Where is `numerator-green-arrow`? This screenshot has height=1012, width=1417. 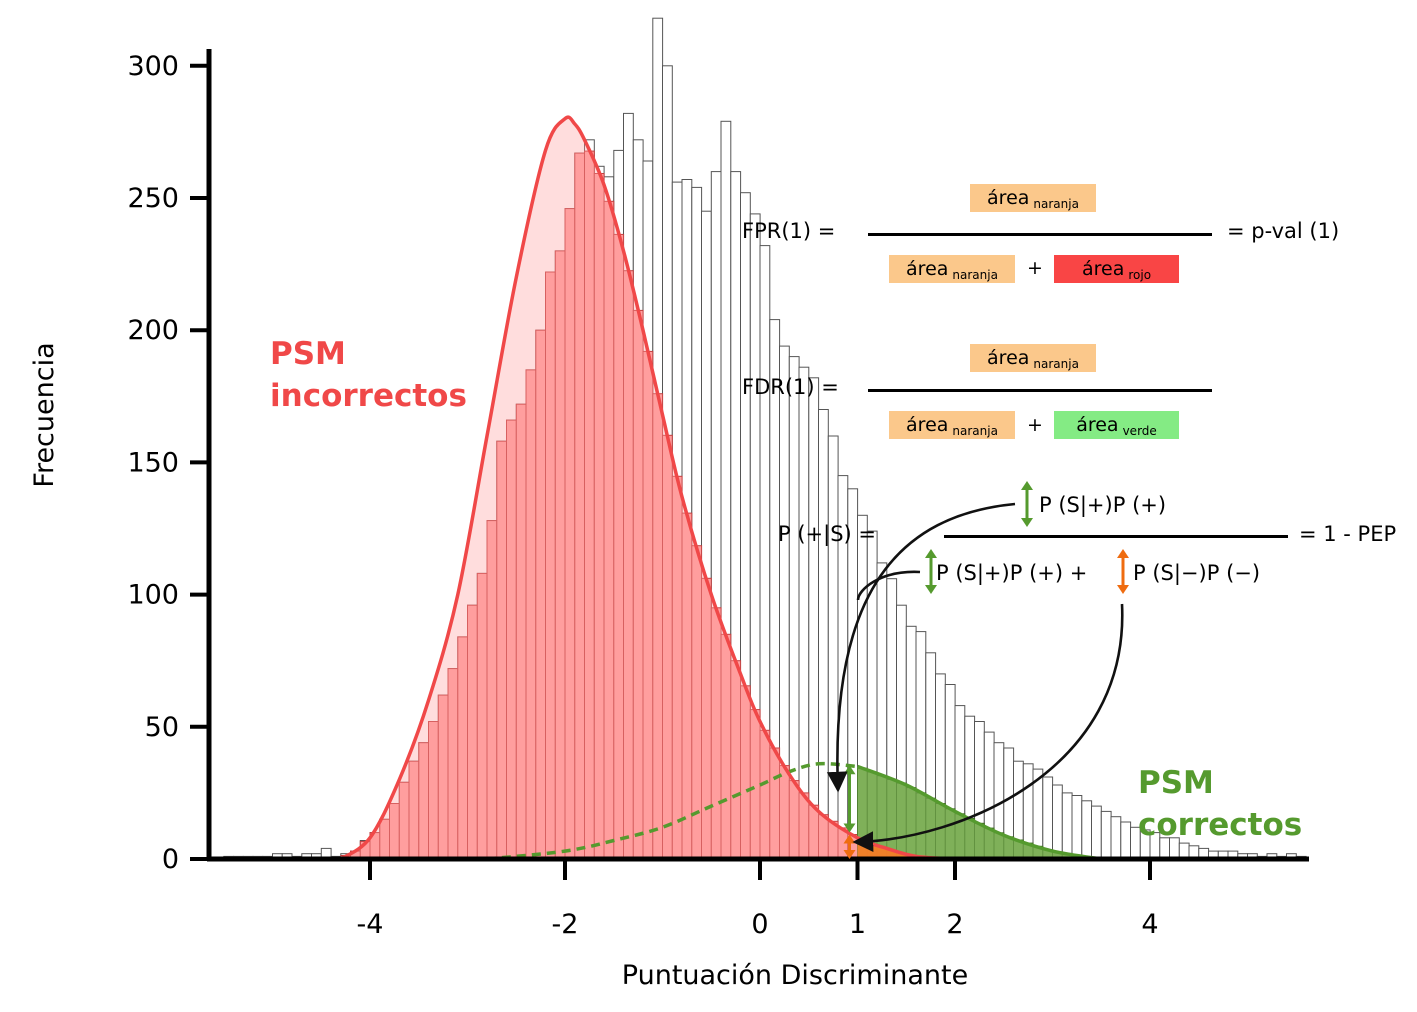 numerator-green-arrow is located at coordinates (1027, 504).